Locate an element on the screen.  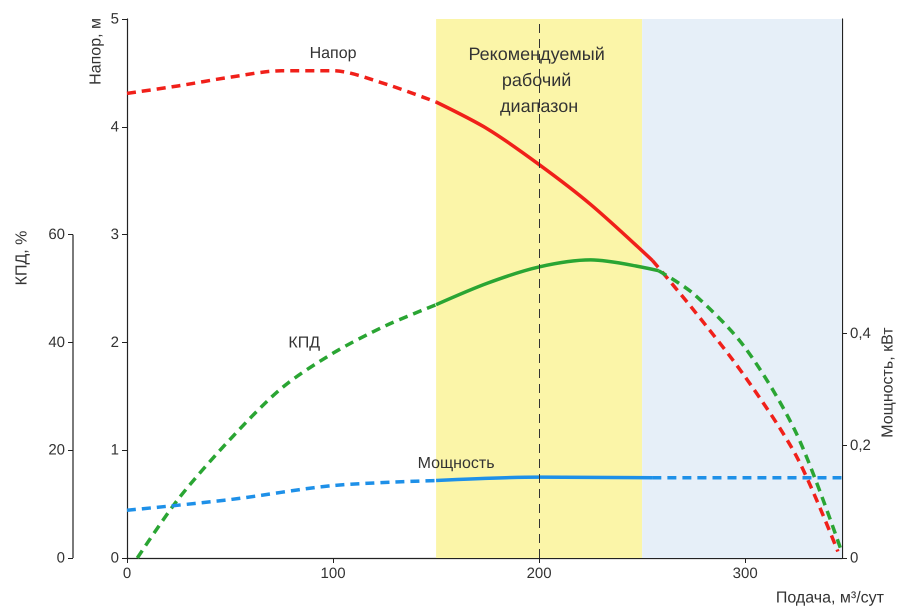
series-label: Мощность is located at coordinates (456, 463).